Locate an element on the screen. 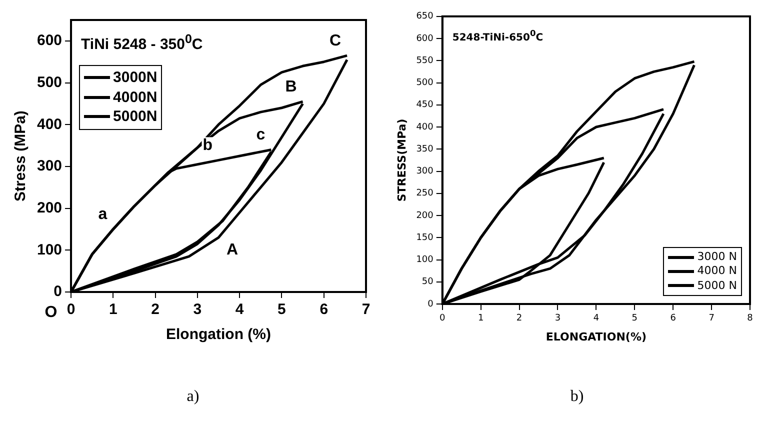 The image size is (776, 444). y-tick-label: 250 is located at coordinates (425, 193).